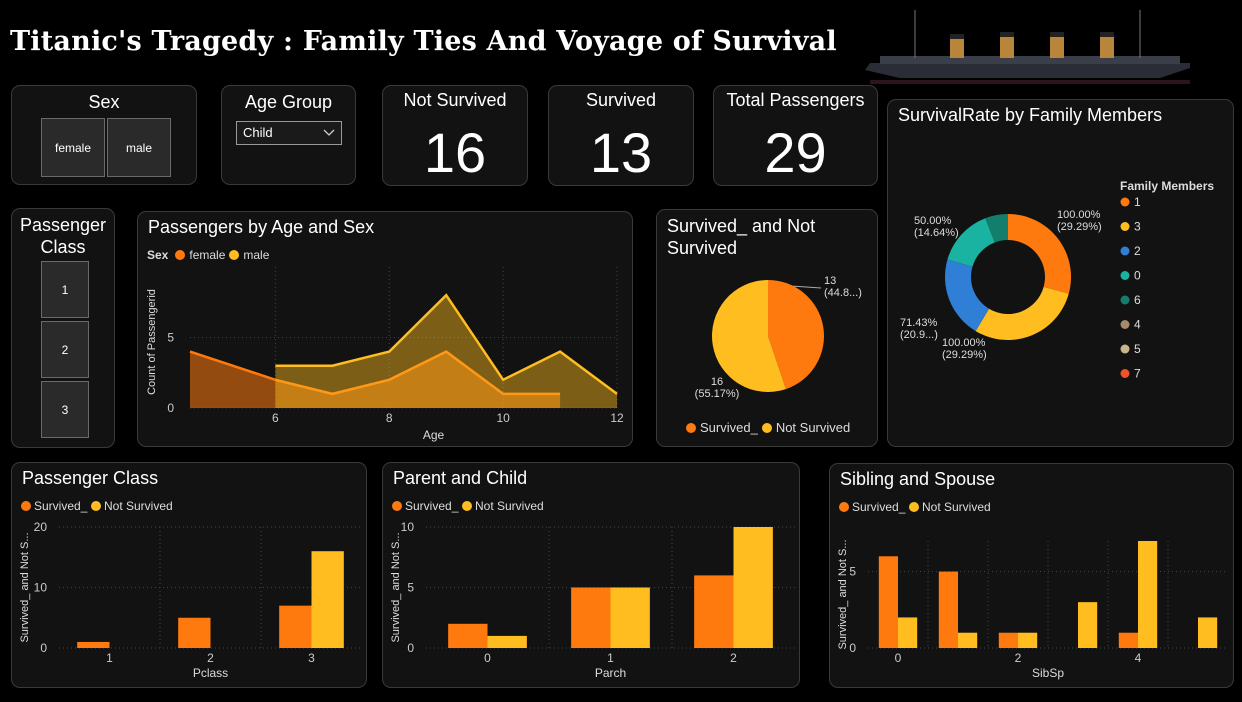 The width and height of the screenshot is (1242, 702). I want to click on donut-legend-label-6: 6, so click(1137, 300).